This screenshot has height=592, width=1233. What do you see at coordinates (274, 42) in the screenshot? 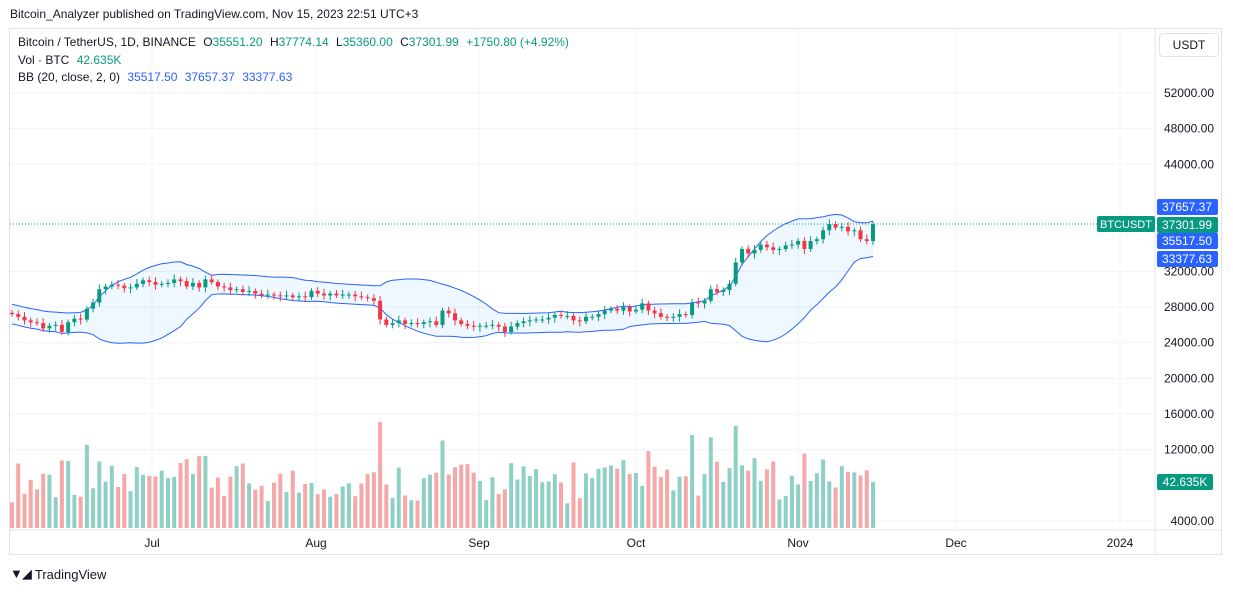
I see `legend-h-key: H` at bounding box center [274, 42].